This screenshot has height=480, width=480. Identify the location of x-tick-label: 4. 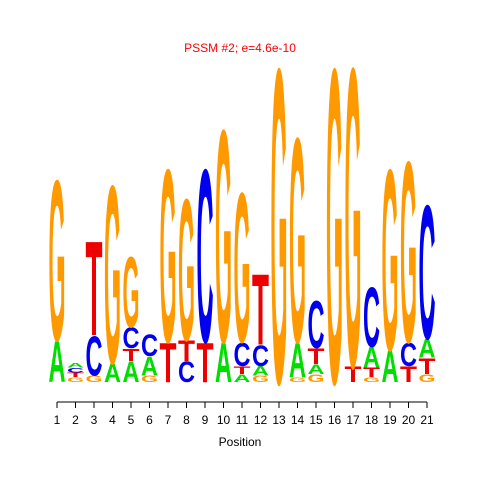
(112, 420).